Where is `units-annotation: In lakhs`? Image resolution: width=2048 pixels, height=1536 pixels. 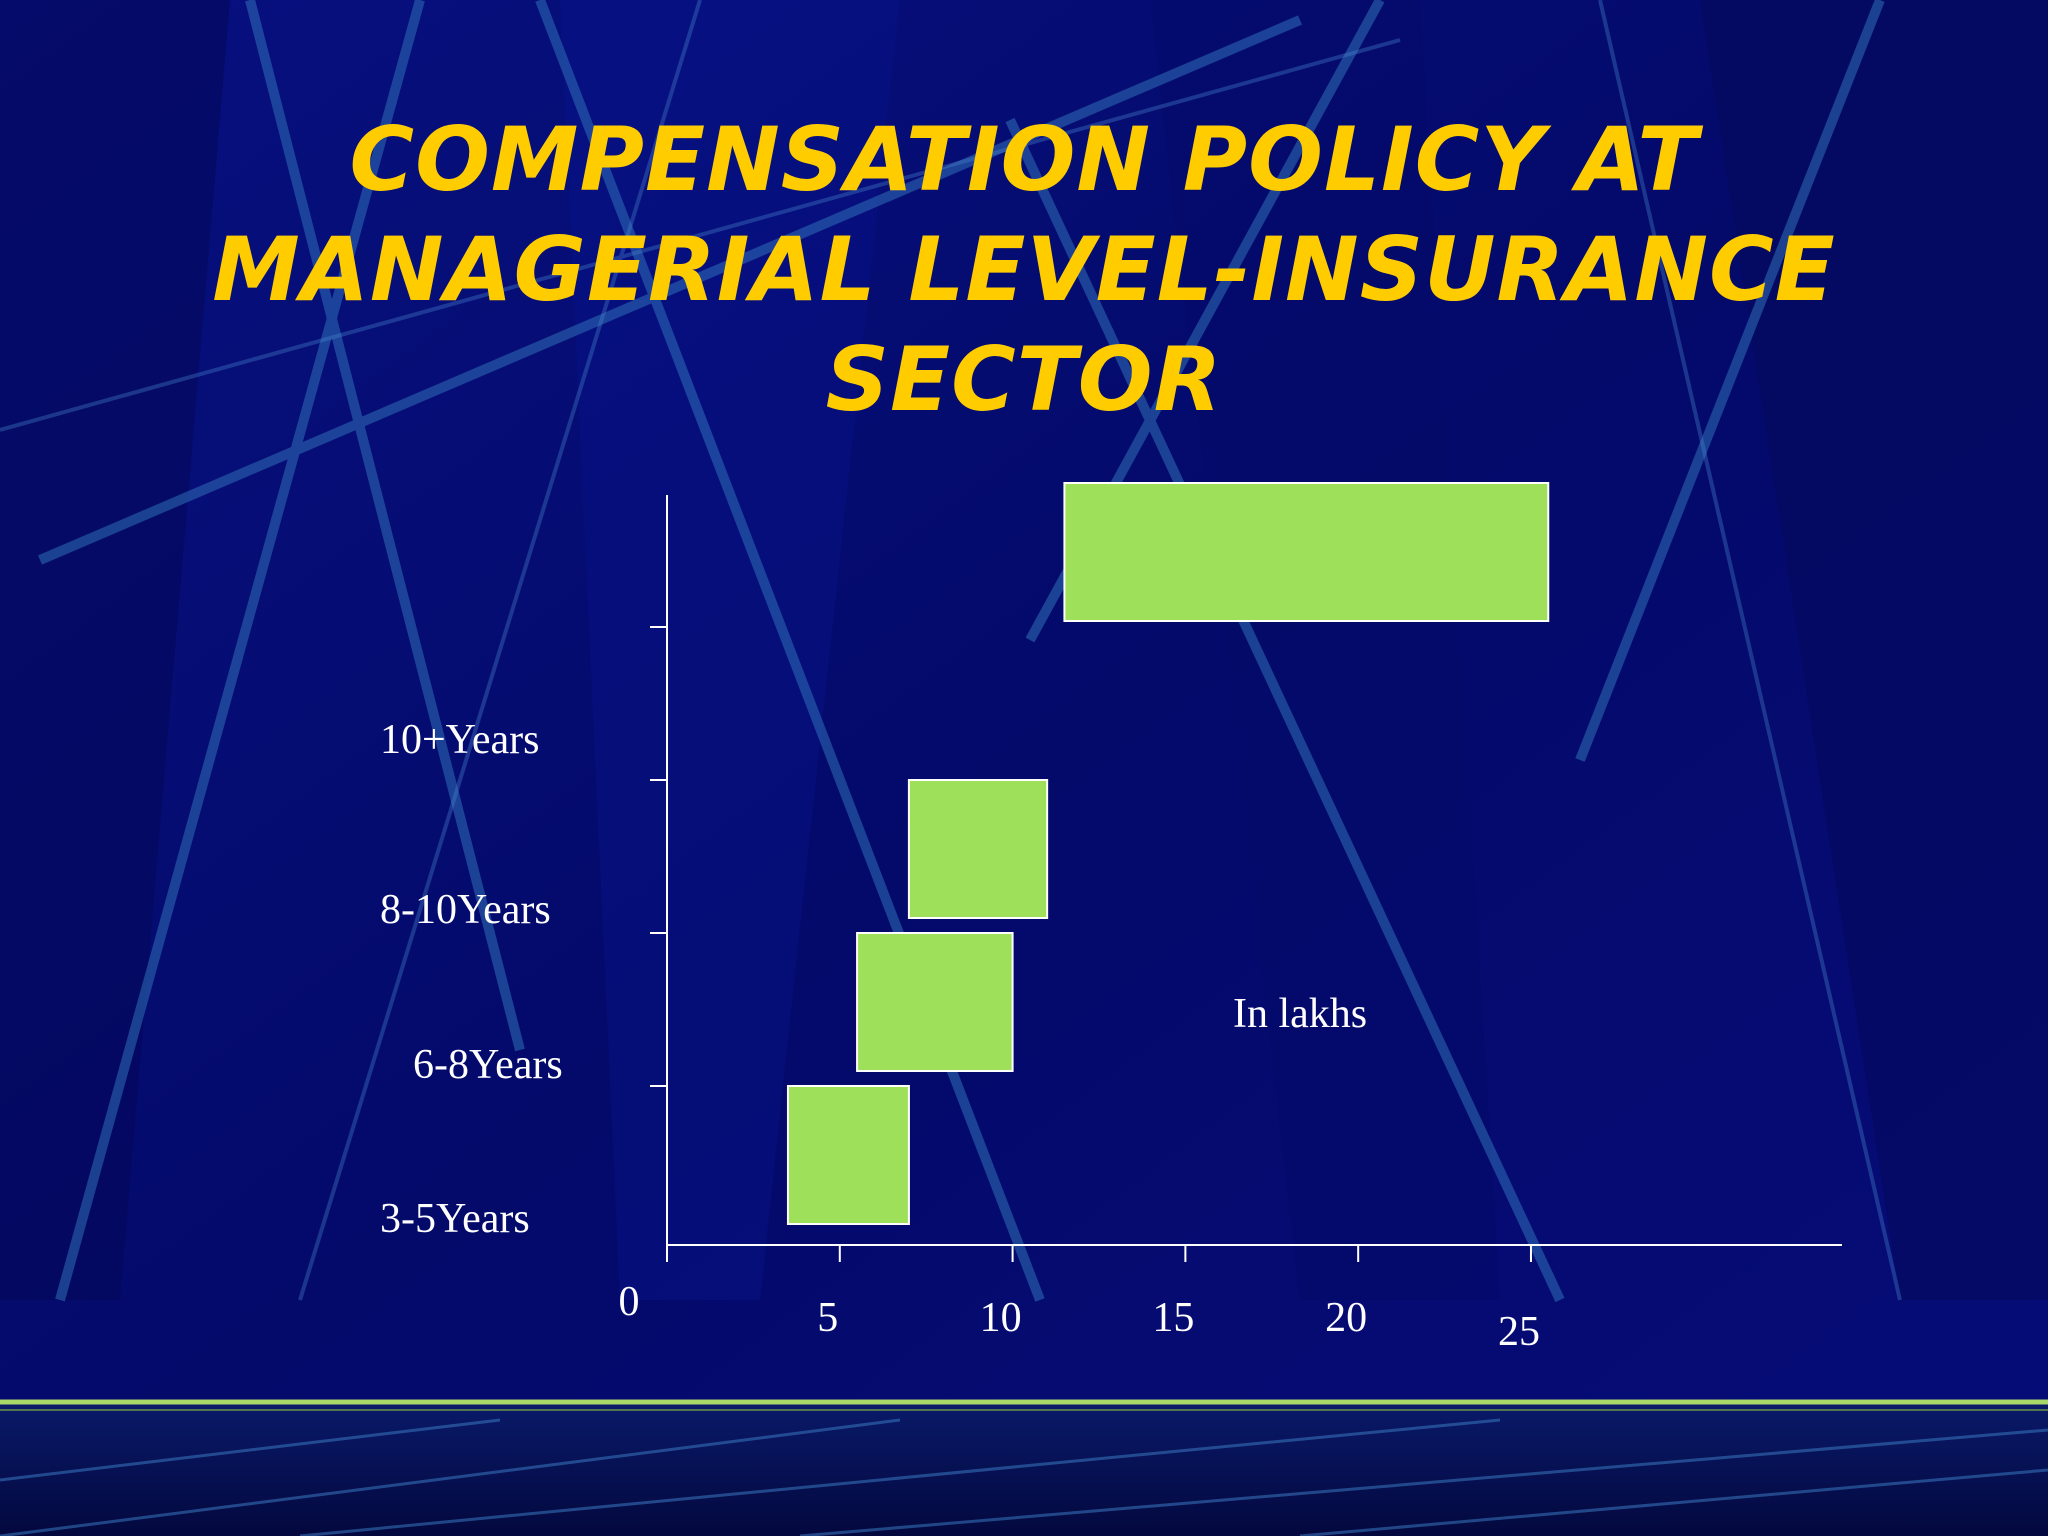 units-annotation: In lakhs is located at coordinates (1300, 1014).